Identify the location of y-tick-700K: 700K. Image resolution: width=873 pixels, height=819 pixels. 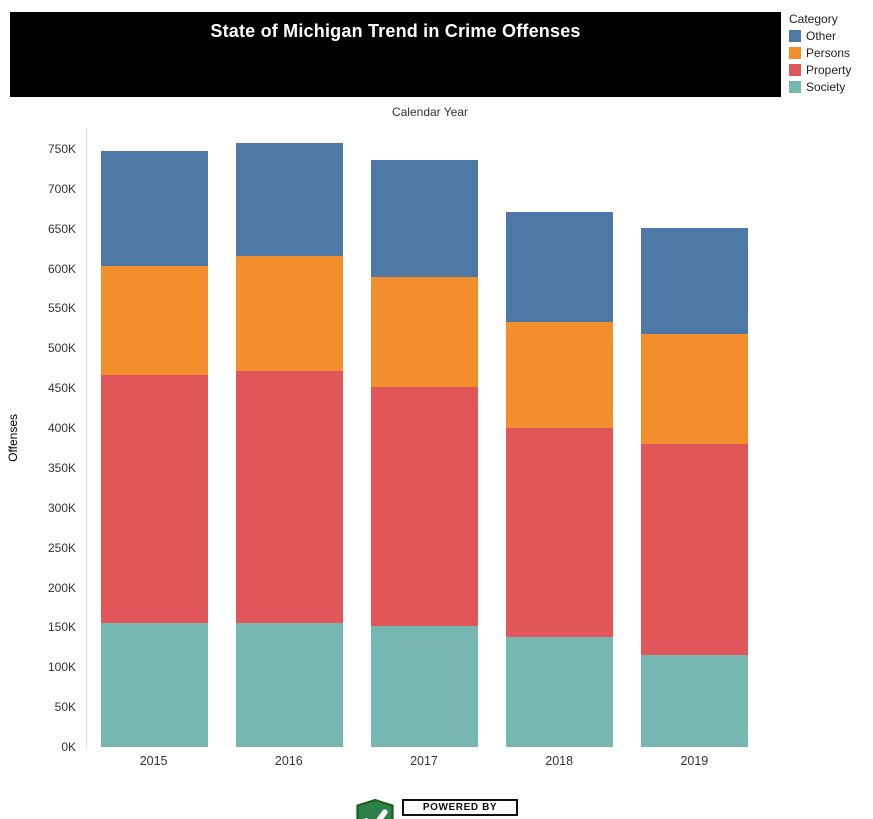
(61, 188).